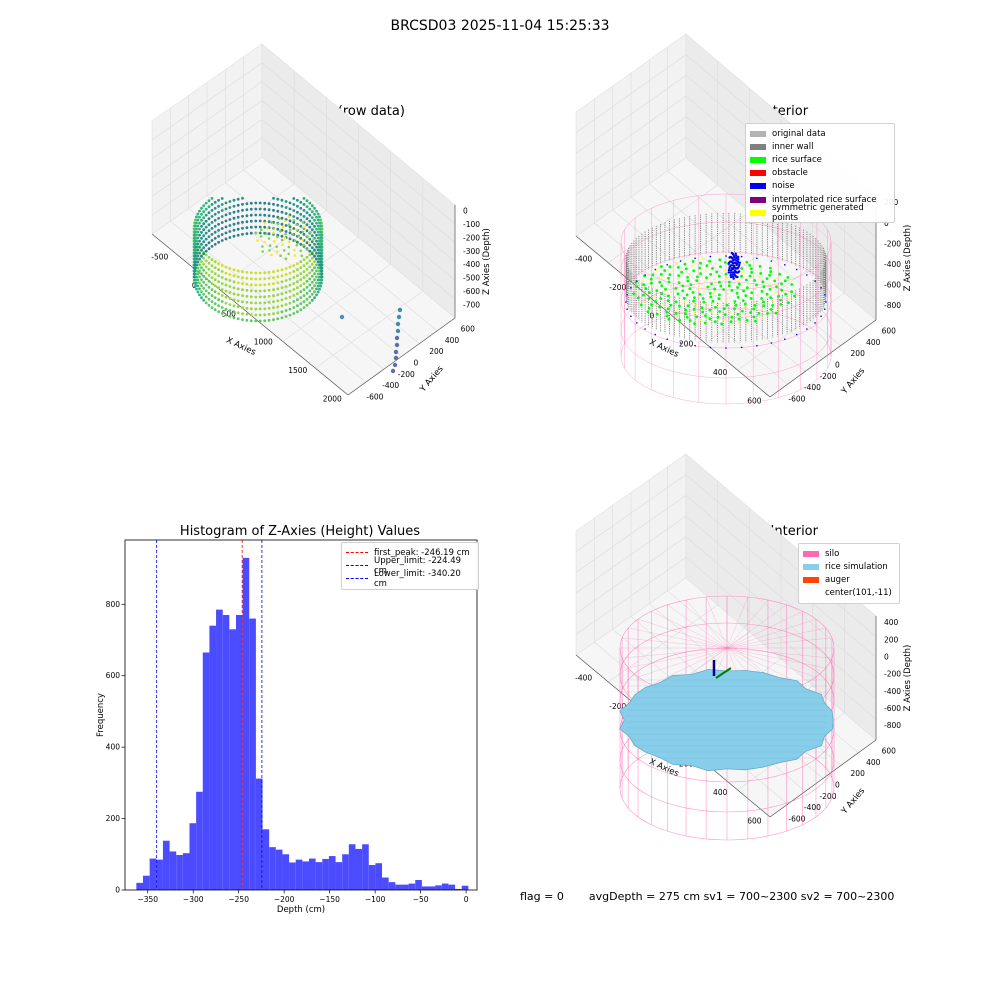 The width and height of the screenshot is (1000, 1000). I want to click on y-tick-label: 600, so click(889, 751).